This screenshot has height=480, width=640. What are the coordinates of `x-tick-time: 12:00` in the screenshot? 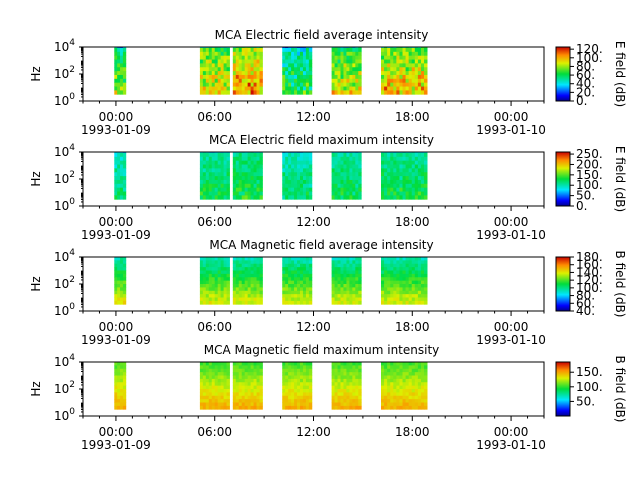 It's located at (313, 327).